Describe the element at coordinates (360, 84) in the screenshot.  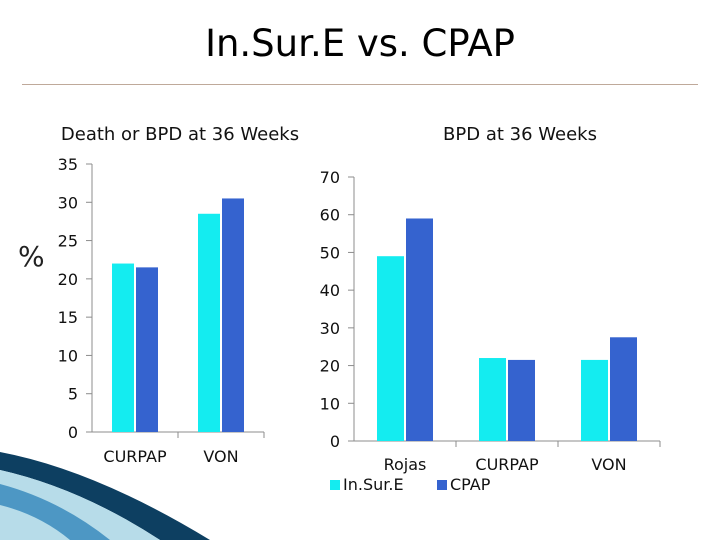
I see `title-divider` at that location.